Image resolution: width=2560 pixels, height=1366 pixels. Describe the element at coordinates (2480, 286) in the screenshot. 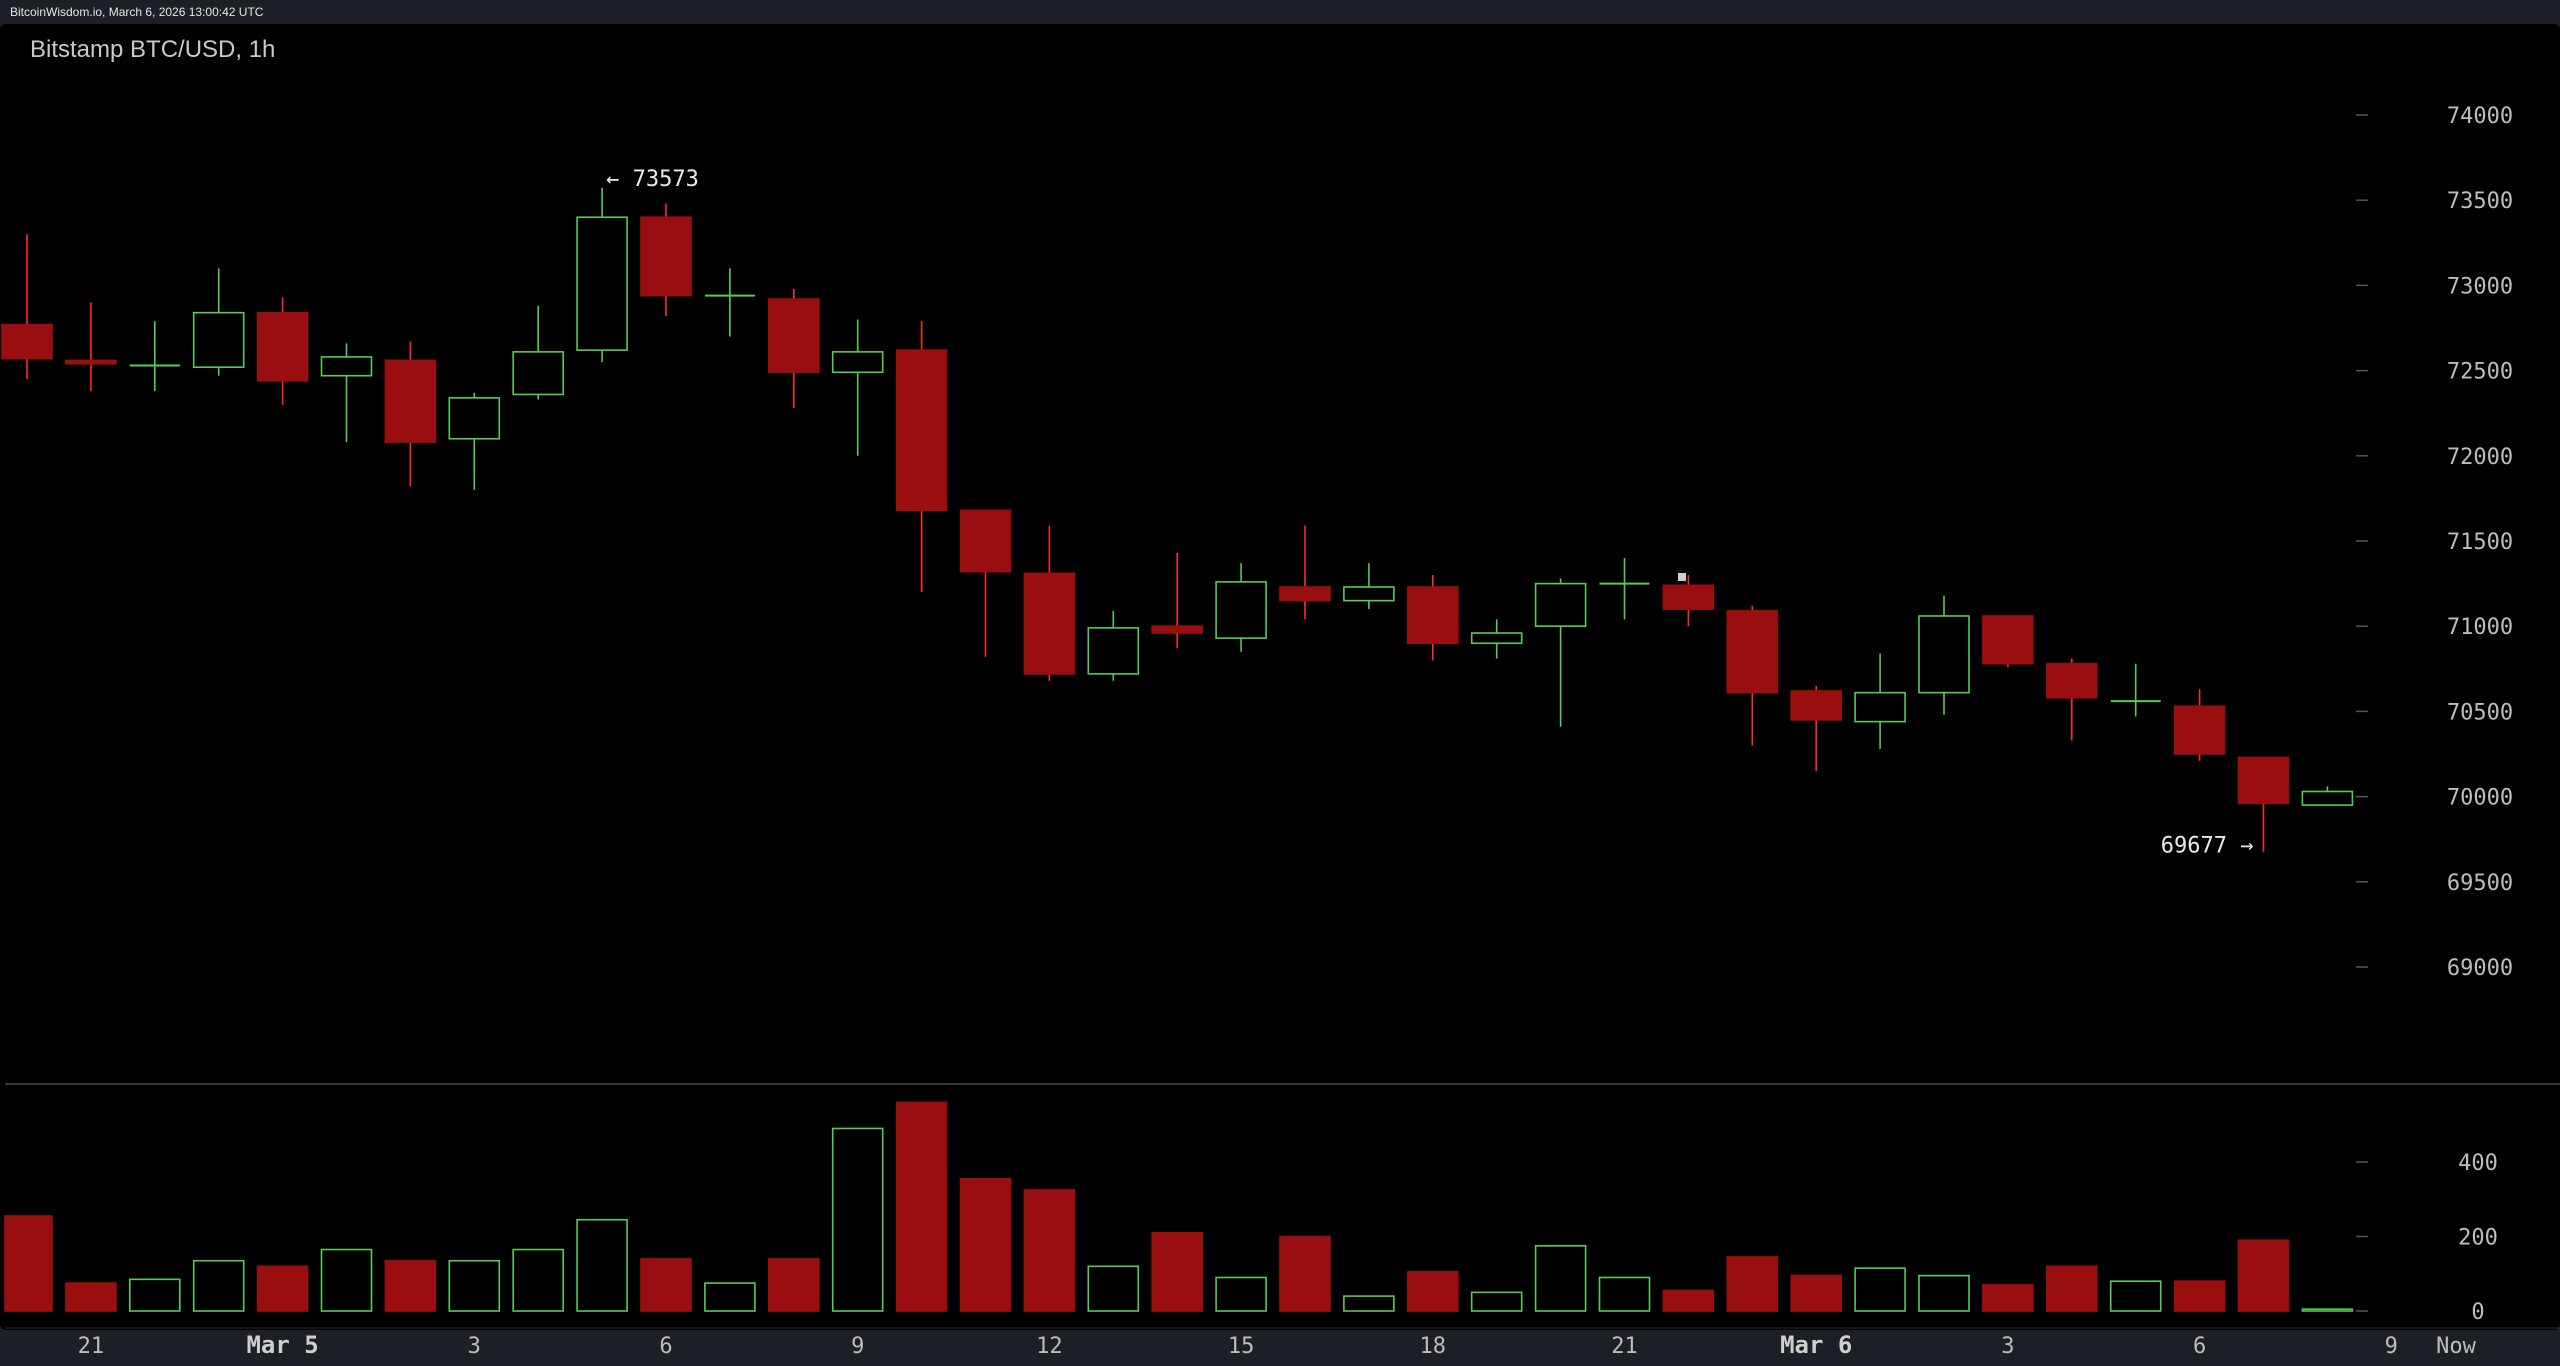

I see `price-axis-label: 73000` at that location.